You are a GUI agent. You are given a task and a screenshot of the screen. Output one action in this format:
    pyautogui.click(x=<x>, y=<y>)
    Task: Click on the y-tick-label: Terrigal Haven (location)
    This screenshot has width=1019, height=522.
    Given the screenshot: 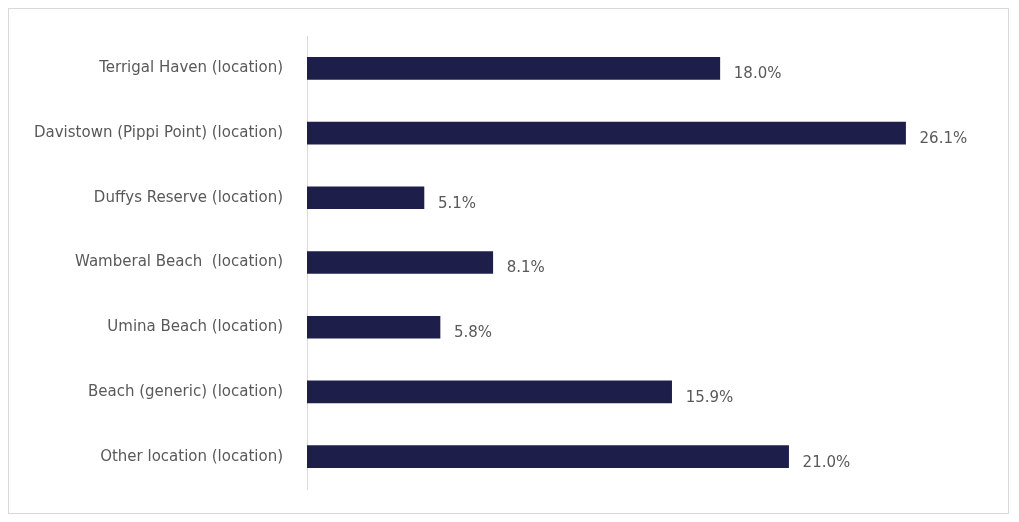 What is the action you would take?
    pyautogui.click(x=190, y=67)
    